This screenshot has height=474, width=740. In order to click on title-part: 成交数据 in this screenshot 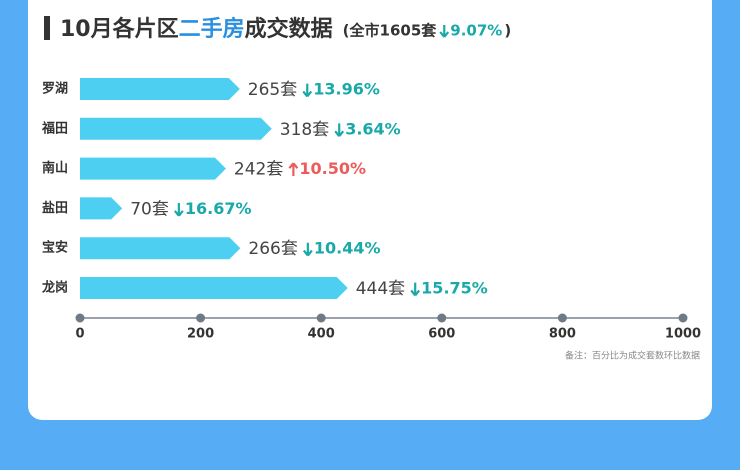, I will do `click(289, 29)`.